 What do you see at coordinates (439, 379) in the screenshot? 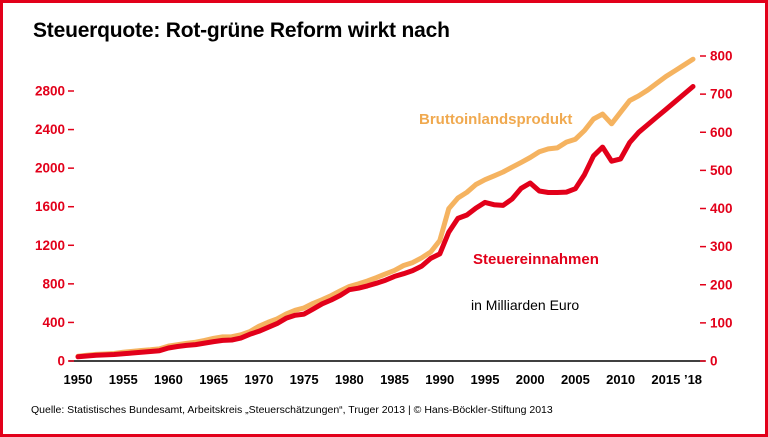
I see `x-axis-tick-label: 1990` at bounding box center [439, 379].